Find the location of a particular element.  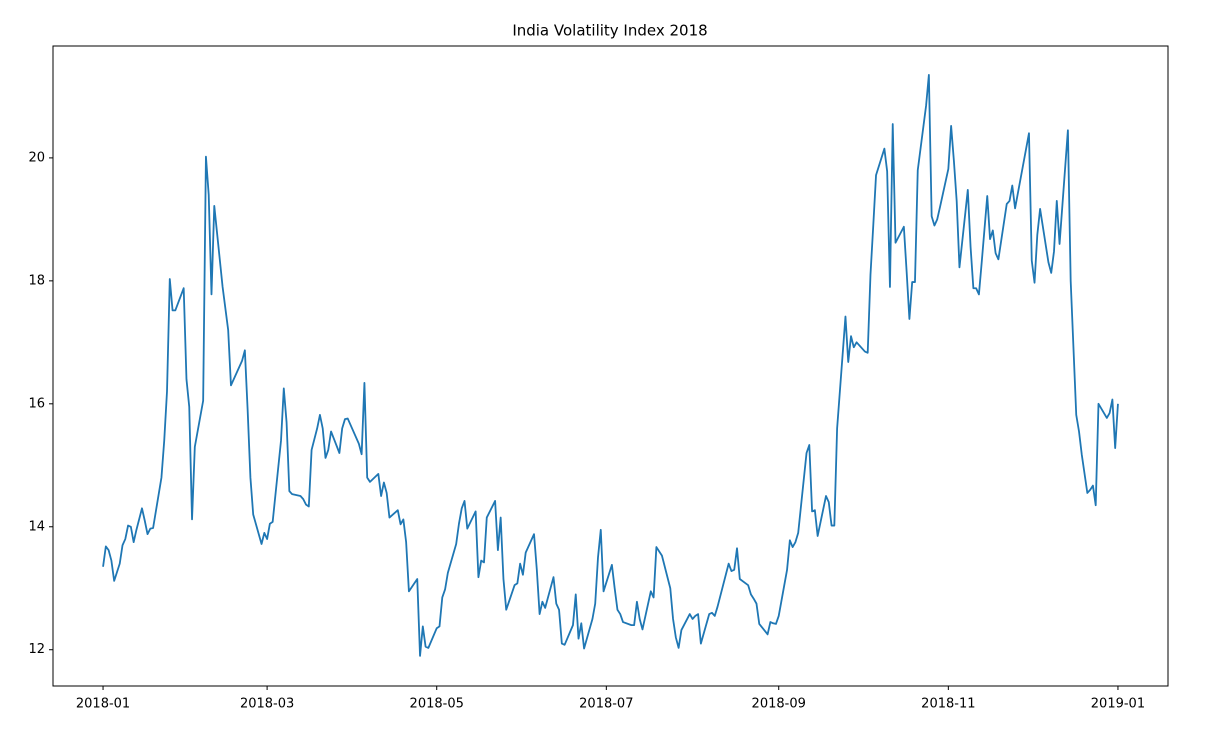

x-tick-label: 2018-07 is located at coordinates (606, 704).